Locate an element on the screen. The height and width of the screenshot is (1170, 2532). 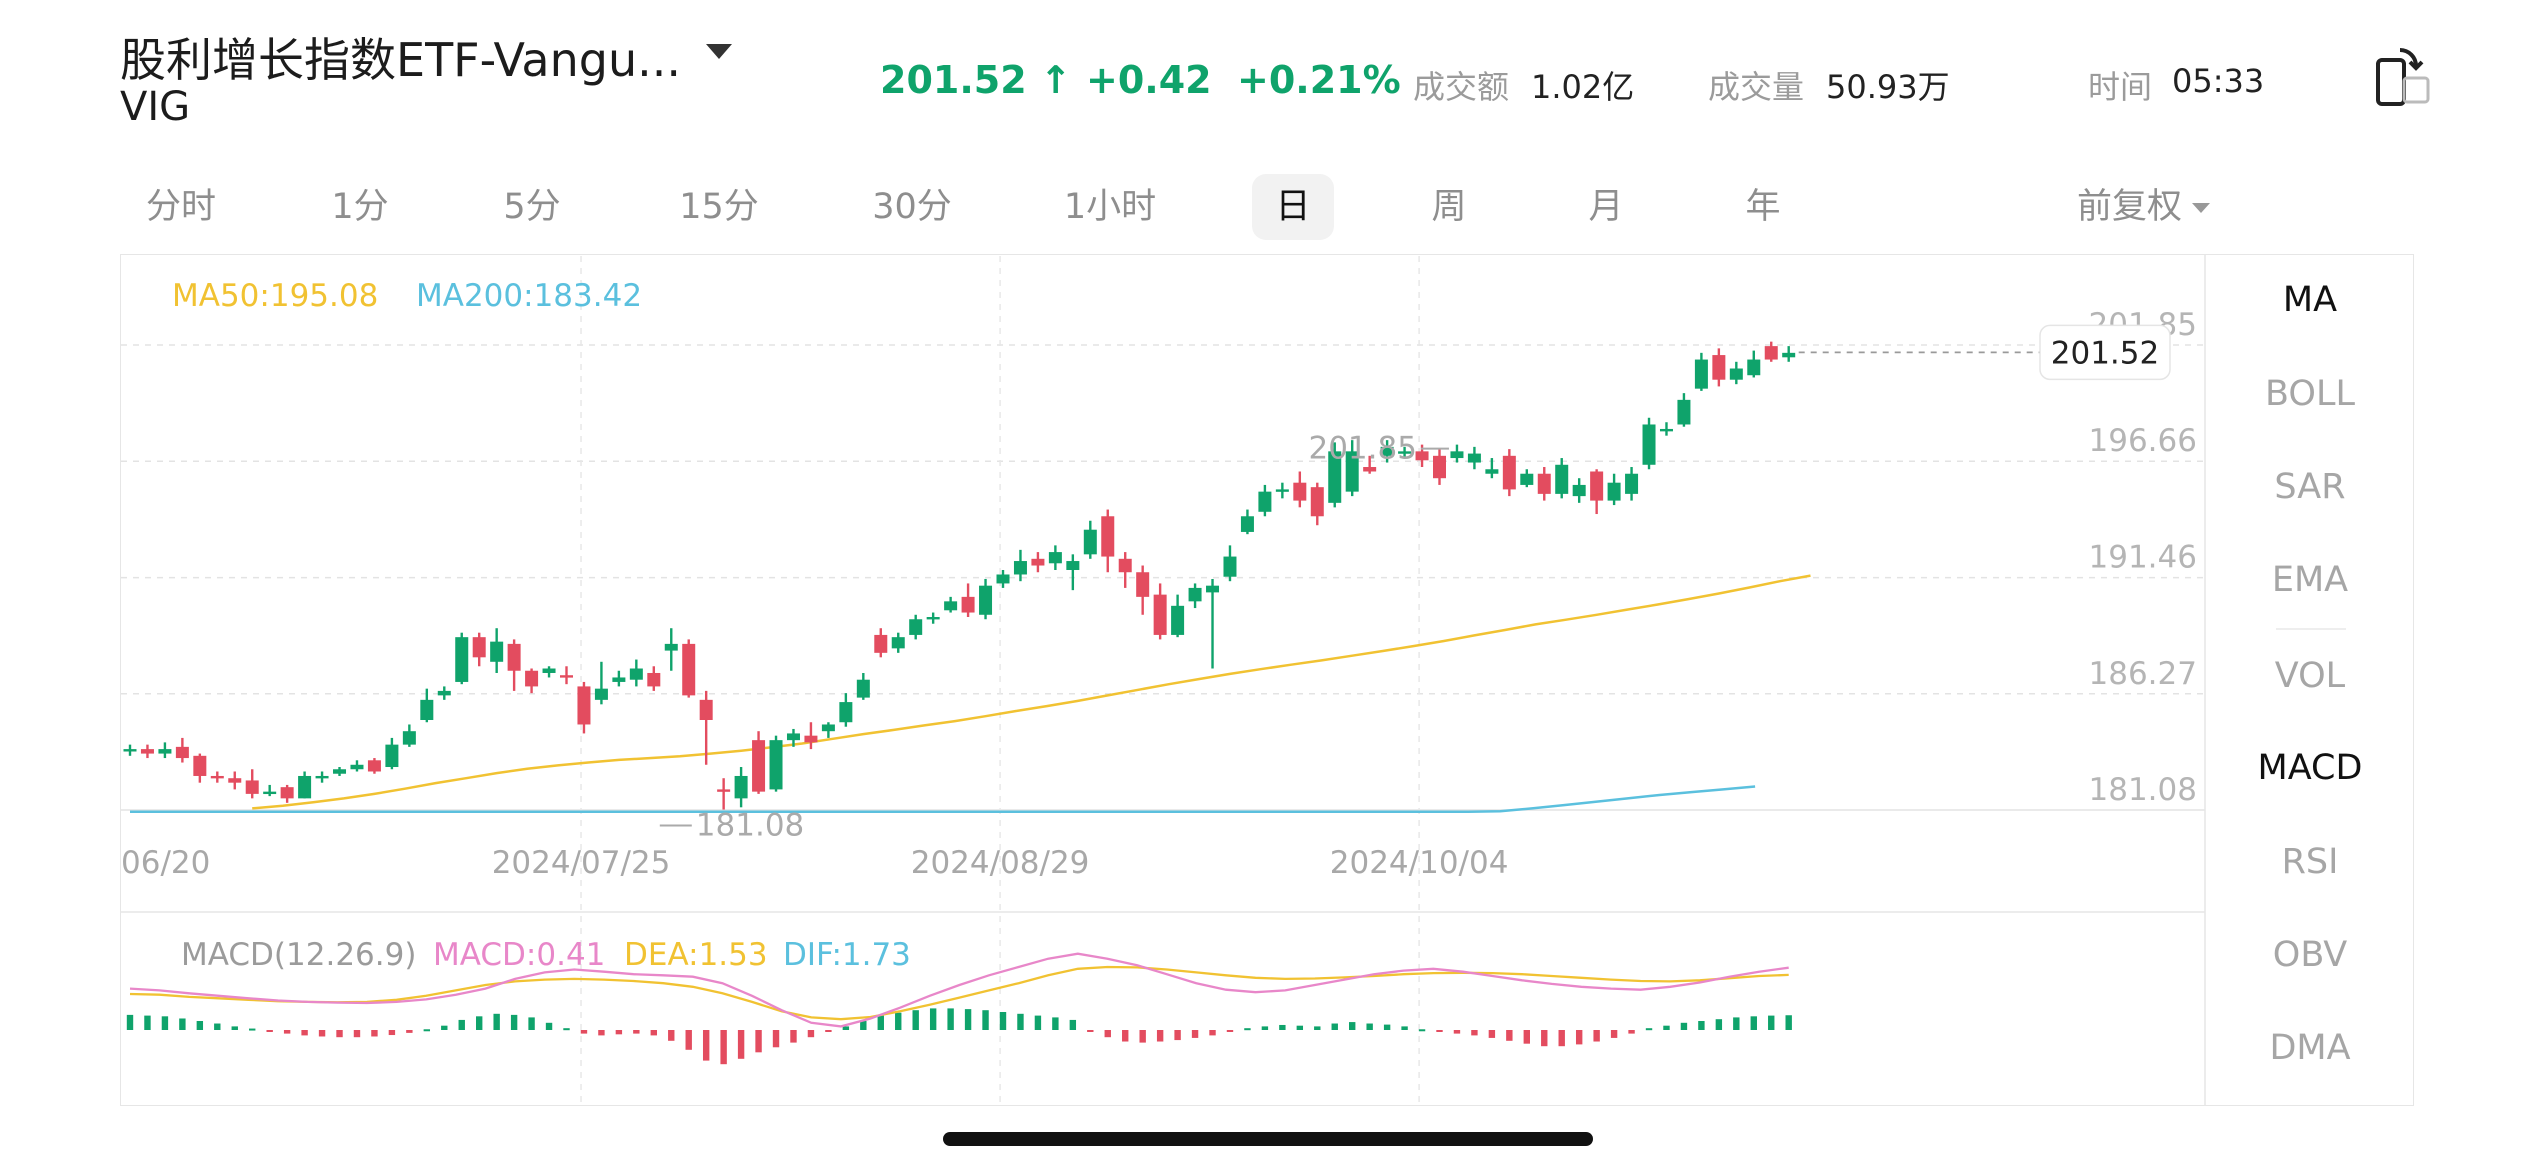
tab-15min: 15分 is located at coordinates (719, 207).